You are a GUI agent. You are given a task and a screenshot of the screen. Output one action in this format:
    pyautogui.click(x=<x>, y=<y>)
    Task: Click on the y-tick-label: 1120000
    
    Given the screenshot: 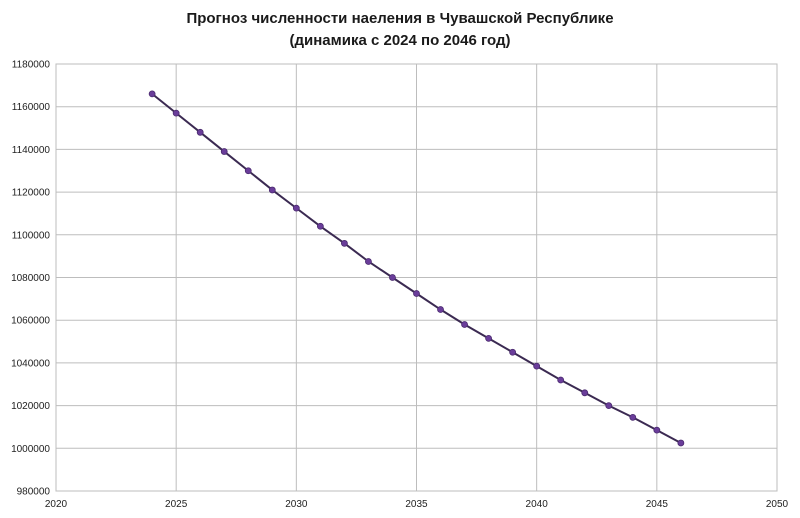 What is the action you would take?
    pyautogui.click(x=31, y=193)
    